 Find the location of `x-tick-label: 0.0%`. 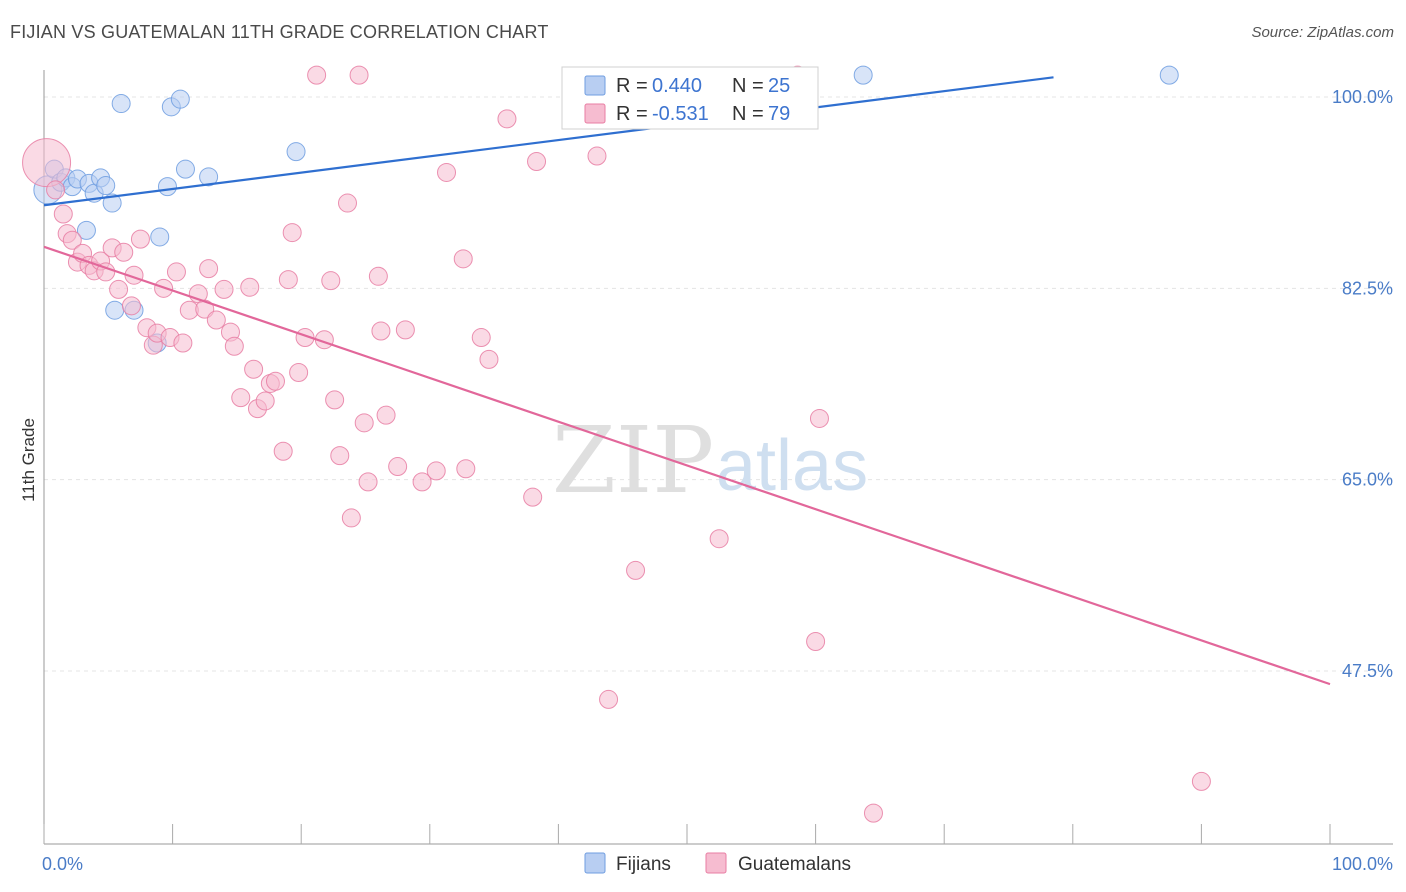

x-tick-label: 0.0% is located at coordinates (62, 864).